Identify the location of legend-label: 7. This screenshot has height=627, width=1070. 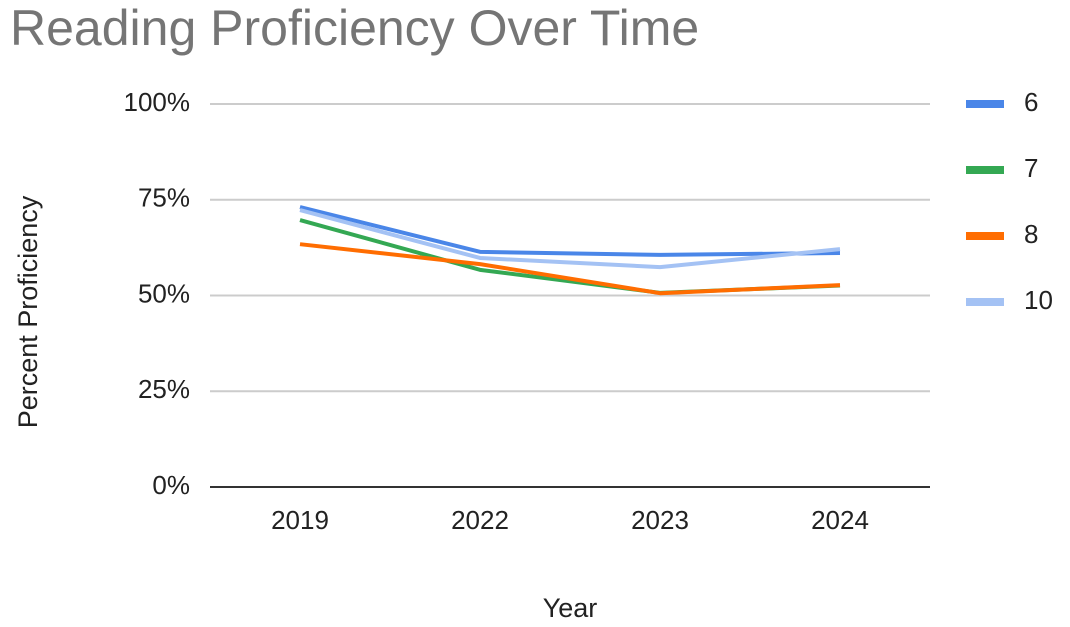
(1031, 168).